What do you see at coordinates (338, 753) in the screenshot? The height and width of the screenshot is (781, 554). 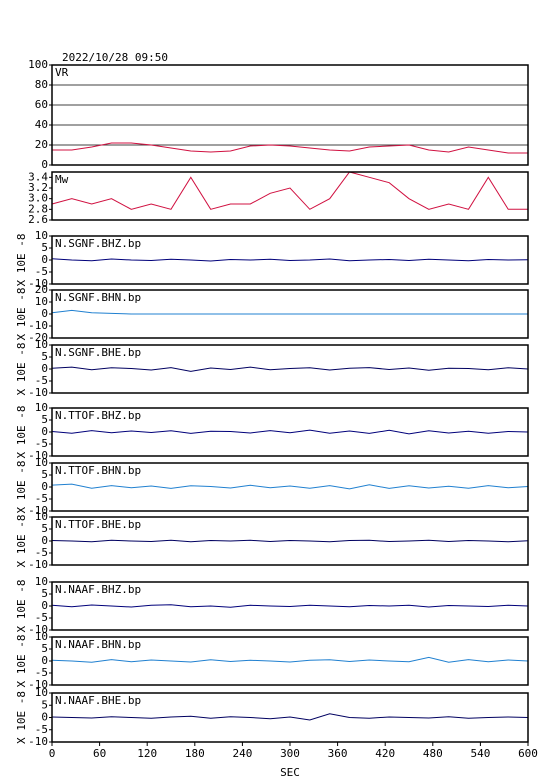 I see `x-tick-label: 360` at bounding box center [338, 753].